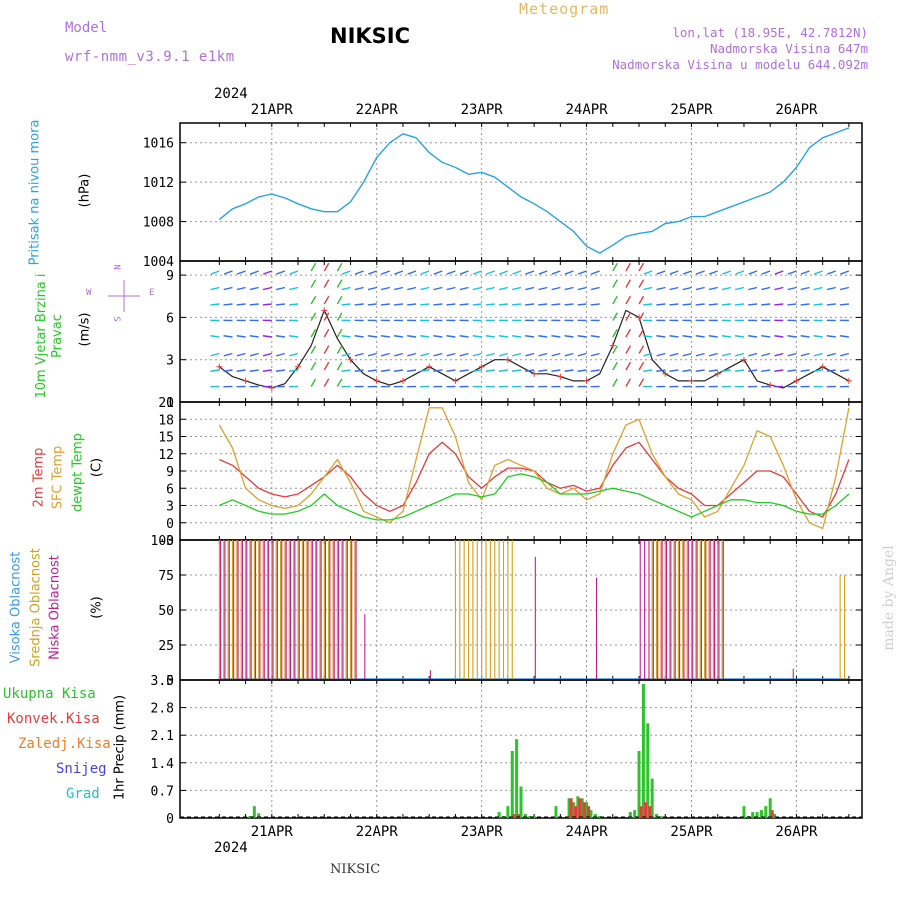 The height and width of the screenshot is (900, 900). What do you see at coordinates (158, 262) in the screenshot?
I see `pressure-ytick-label: 1004` at bounding box center [158, 262].